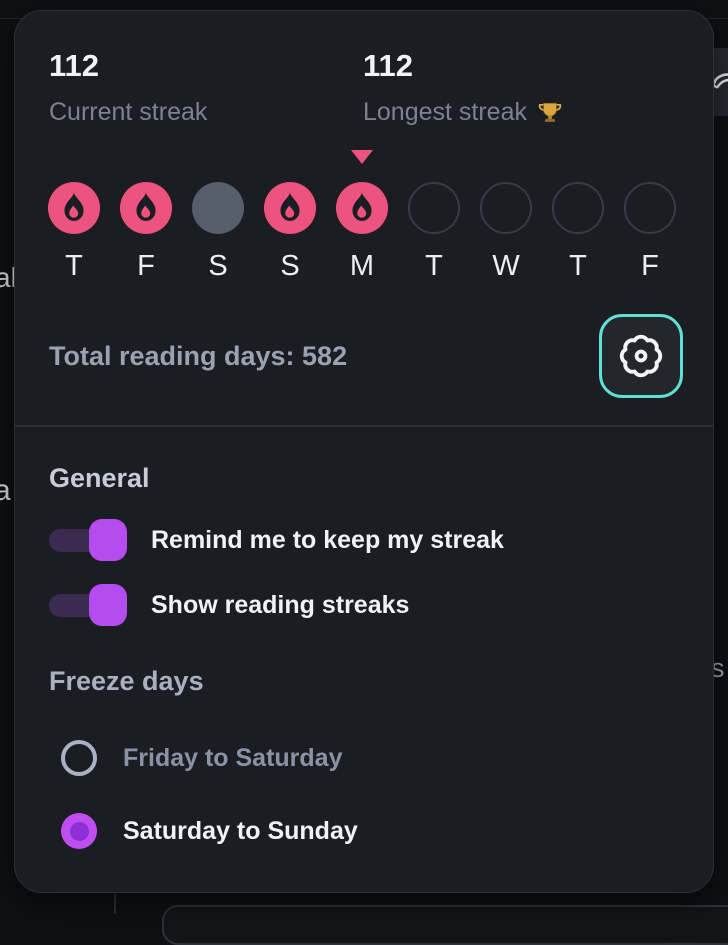 The width and height of the screenshot is (728, 945). Describe the element at coordinates (445, 112) in the screenshot. I see `longest-streak-label: Longest streak` at that location.